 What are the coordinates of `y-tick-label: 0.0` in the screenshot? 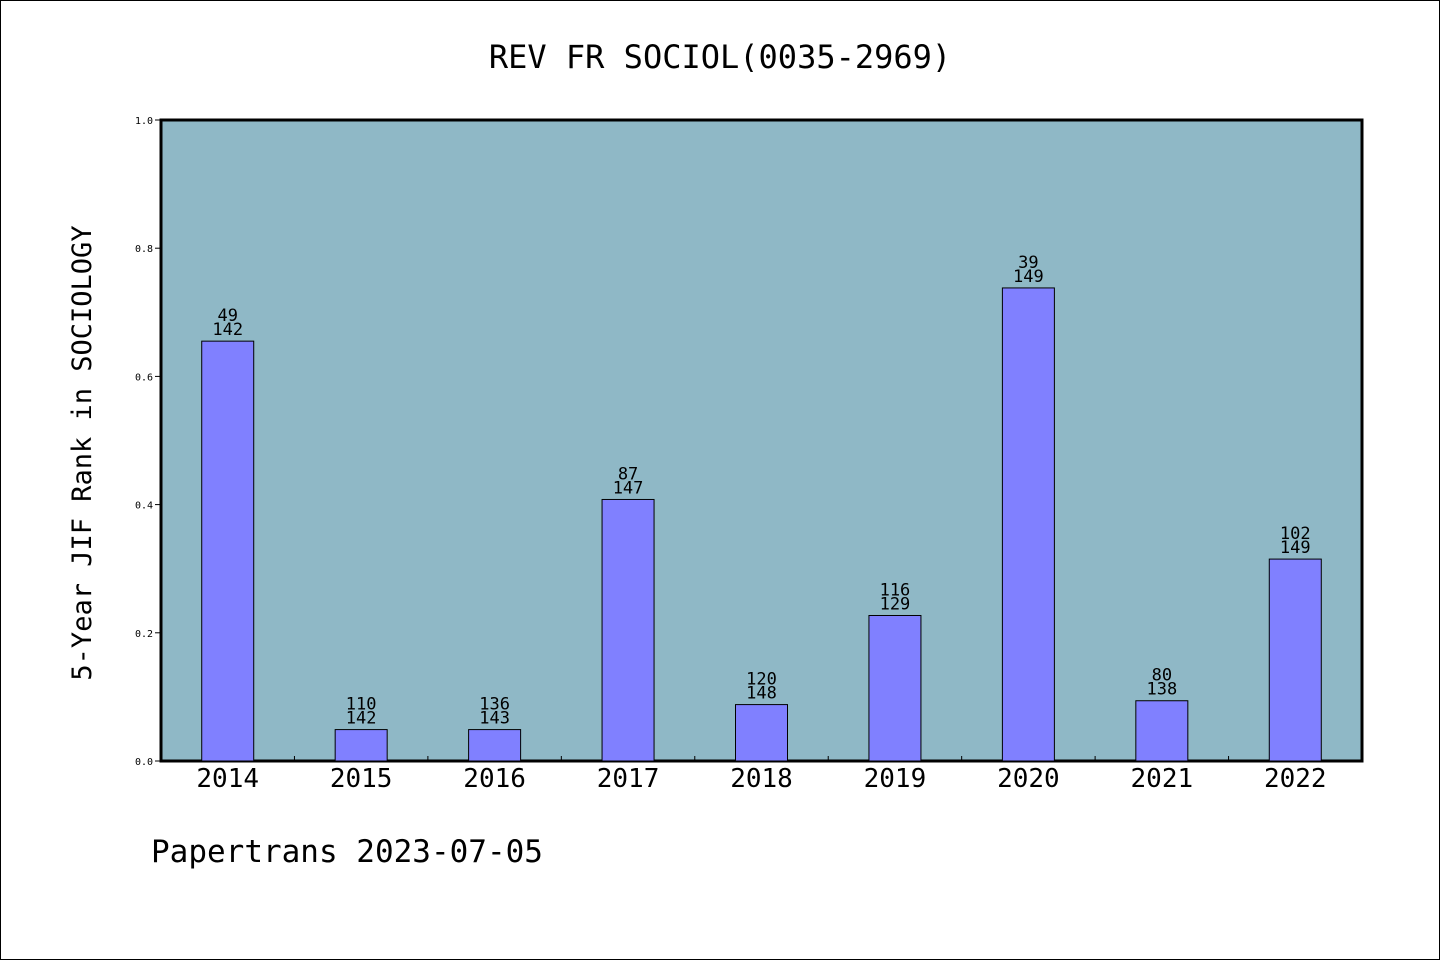 It's located at (144, 762).